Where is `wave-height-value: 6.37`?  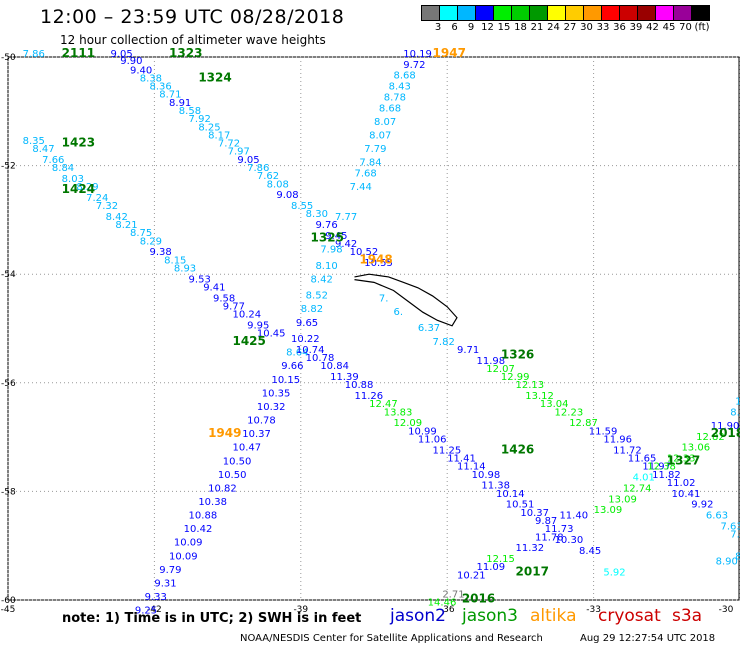
wave-height-value: 6.37 is located at coordinates (429, 328).